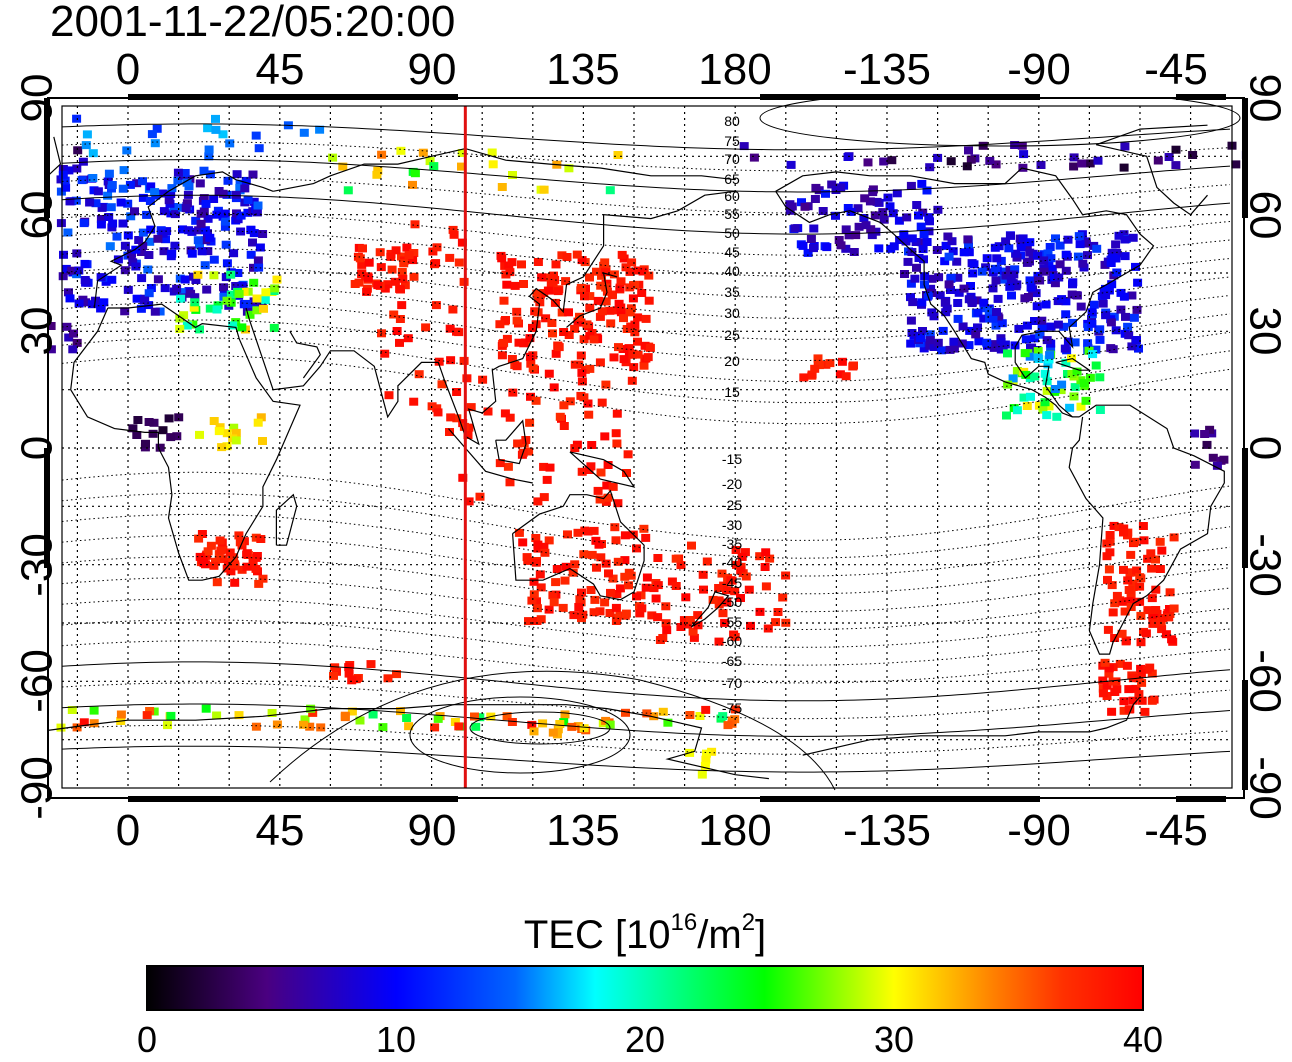 The width and height of the screenshot is (1292, 1062). Describe the element at coordinates (305, 354) in the screenshot. I see `coastline-segment` at that location.